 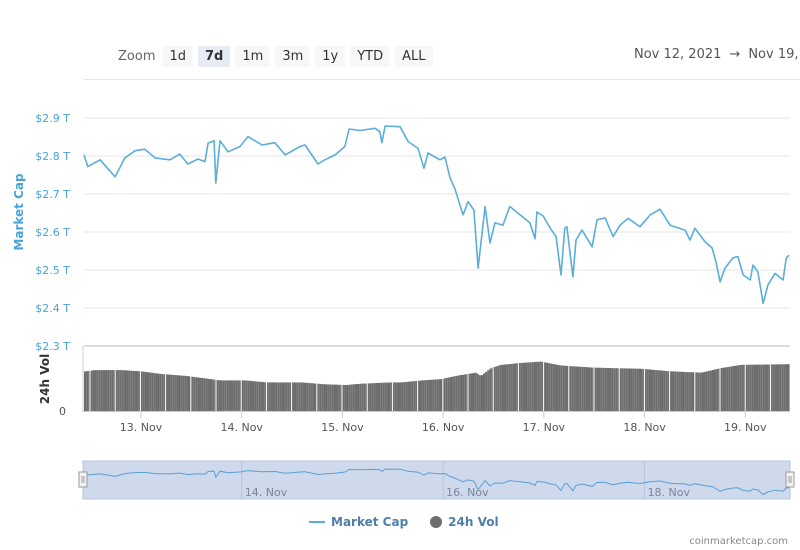 I want to click on x-tick-label: 15. Nov, so click(x=342, y=427).